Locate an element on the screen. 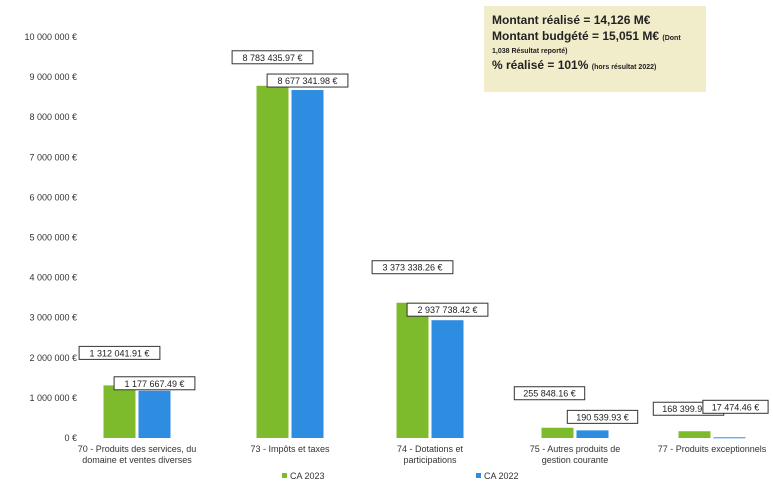 This screenshot has height=484, width=773. summary-percent: % réalisé = 101% (hors résultat 2022) is located at coordinates (595, 66).